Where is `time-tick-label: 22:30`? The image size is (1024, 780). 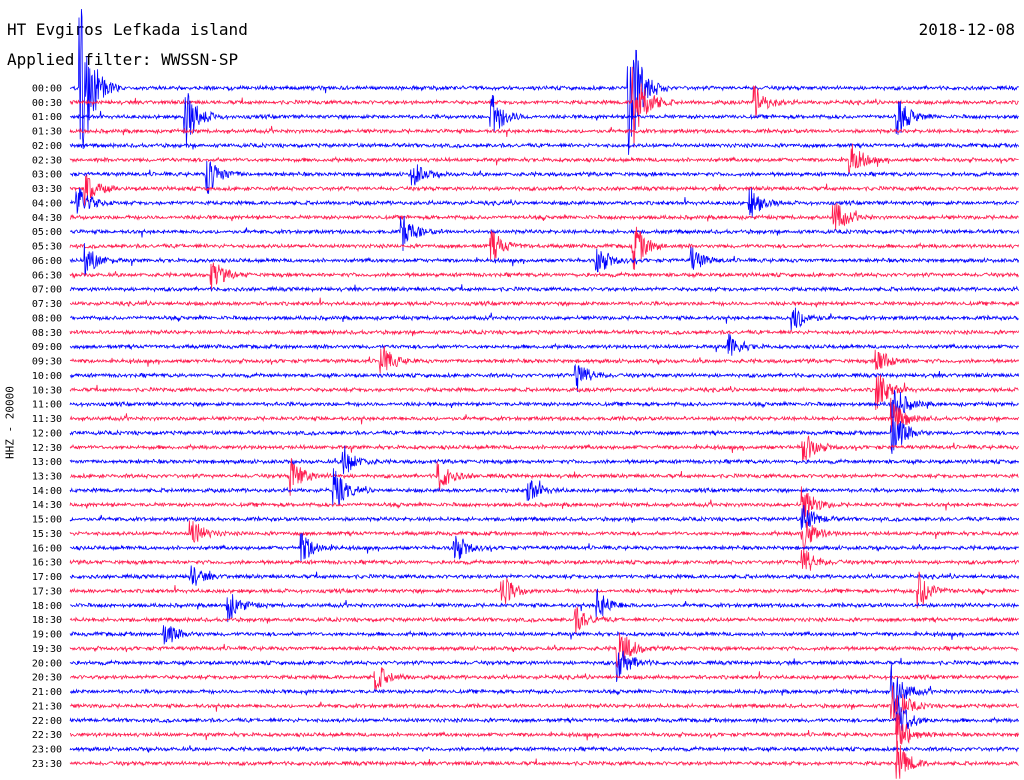
time-tick-label: 22:30 is located at coordinates (47, 735).